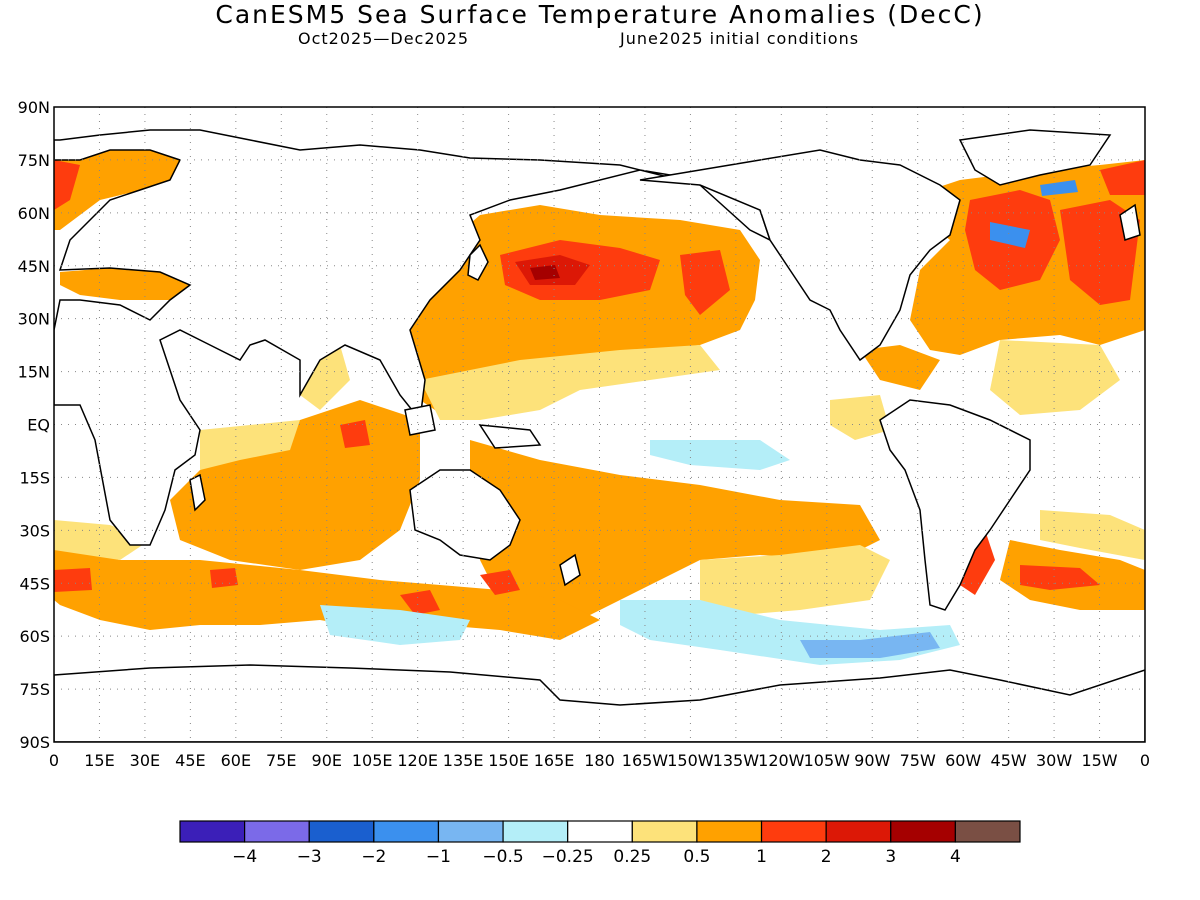  What do you see at coordinates (1059, 188) in the screenshot?
I see `anomaly-region-labrador-cool` at bounding box center [1059, 188].